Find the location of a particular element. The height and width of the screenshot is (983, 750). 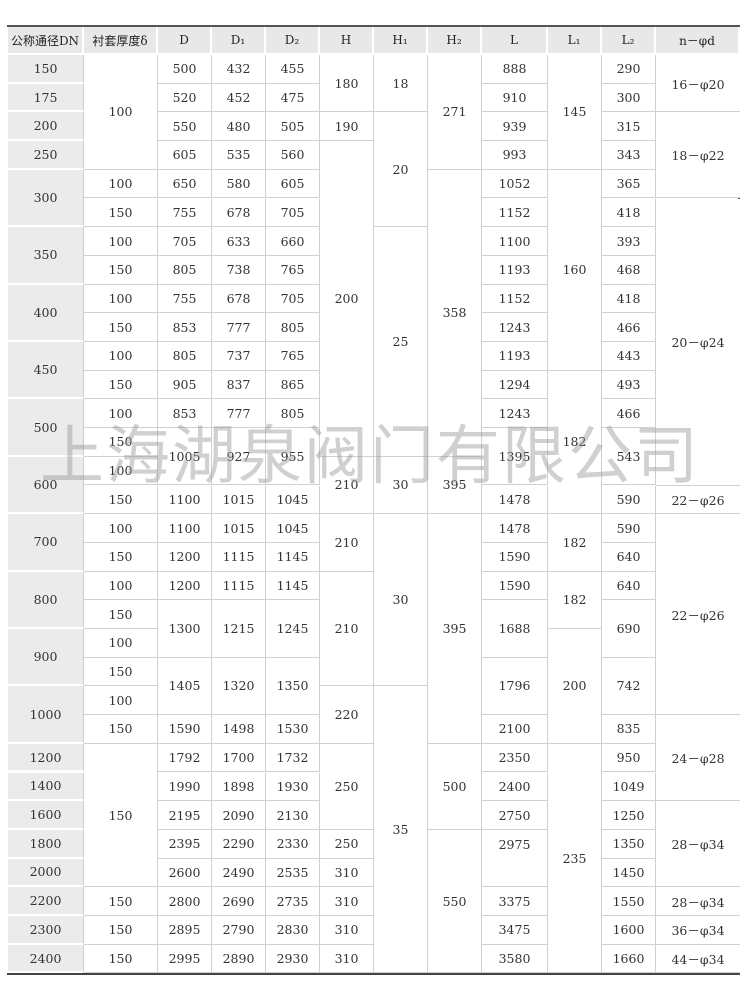

table-cell-D: 2395 is located at coordinates (185, 844).